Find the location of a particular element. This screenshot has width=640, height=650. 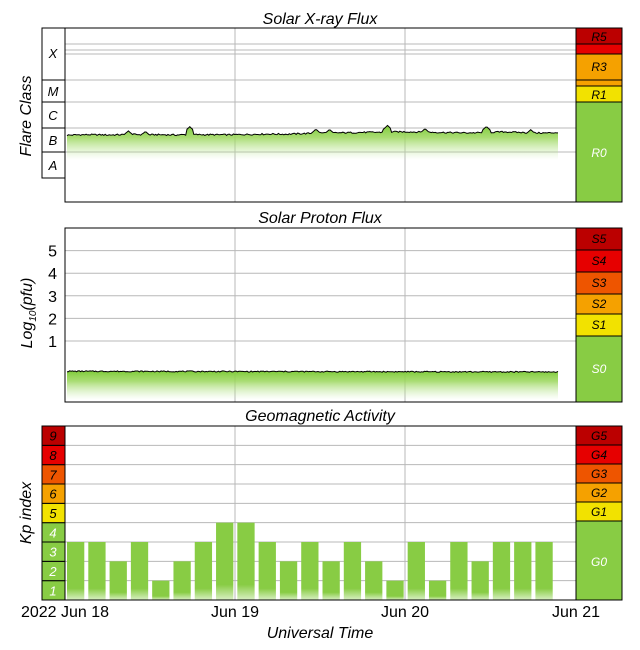

xray-class-label-x: X is located at coordinates (53, 53).